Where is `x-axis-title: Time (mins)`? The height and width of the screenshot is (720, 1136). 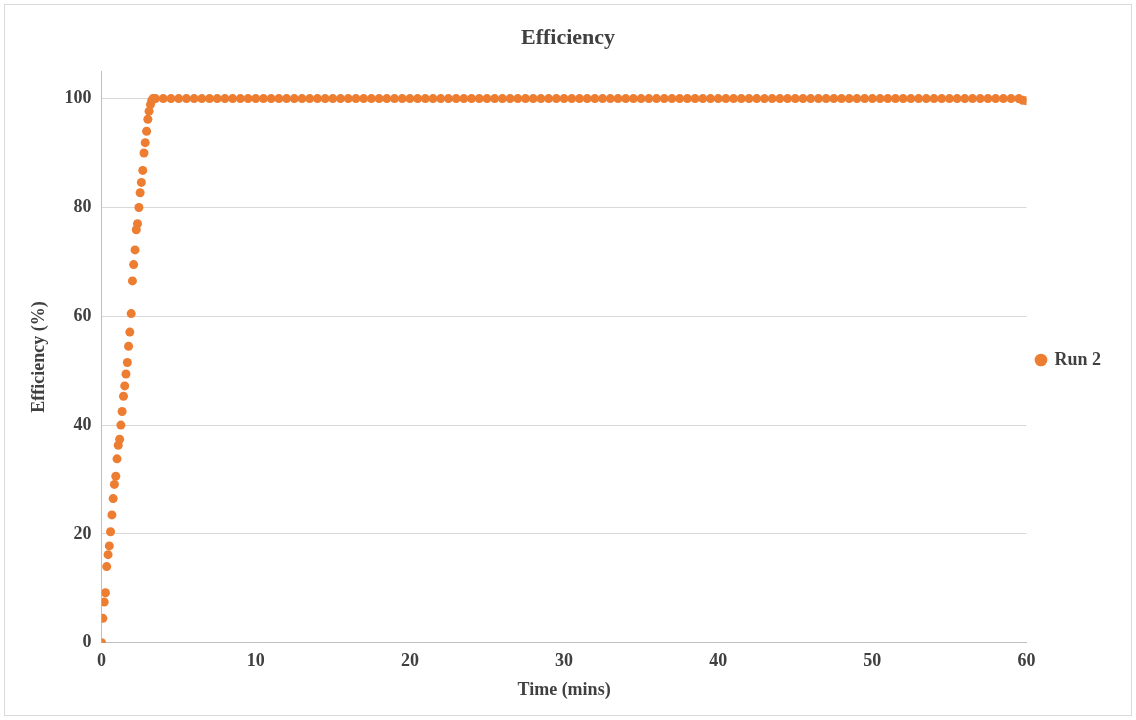 x-axis-title: Time (mins) is located at coordinates (564, 689).